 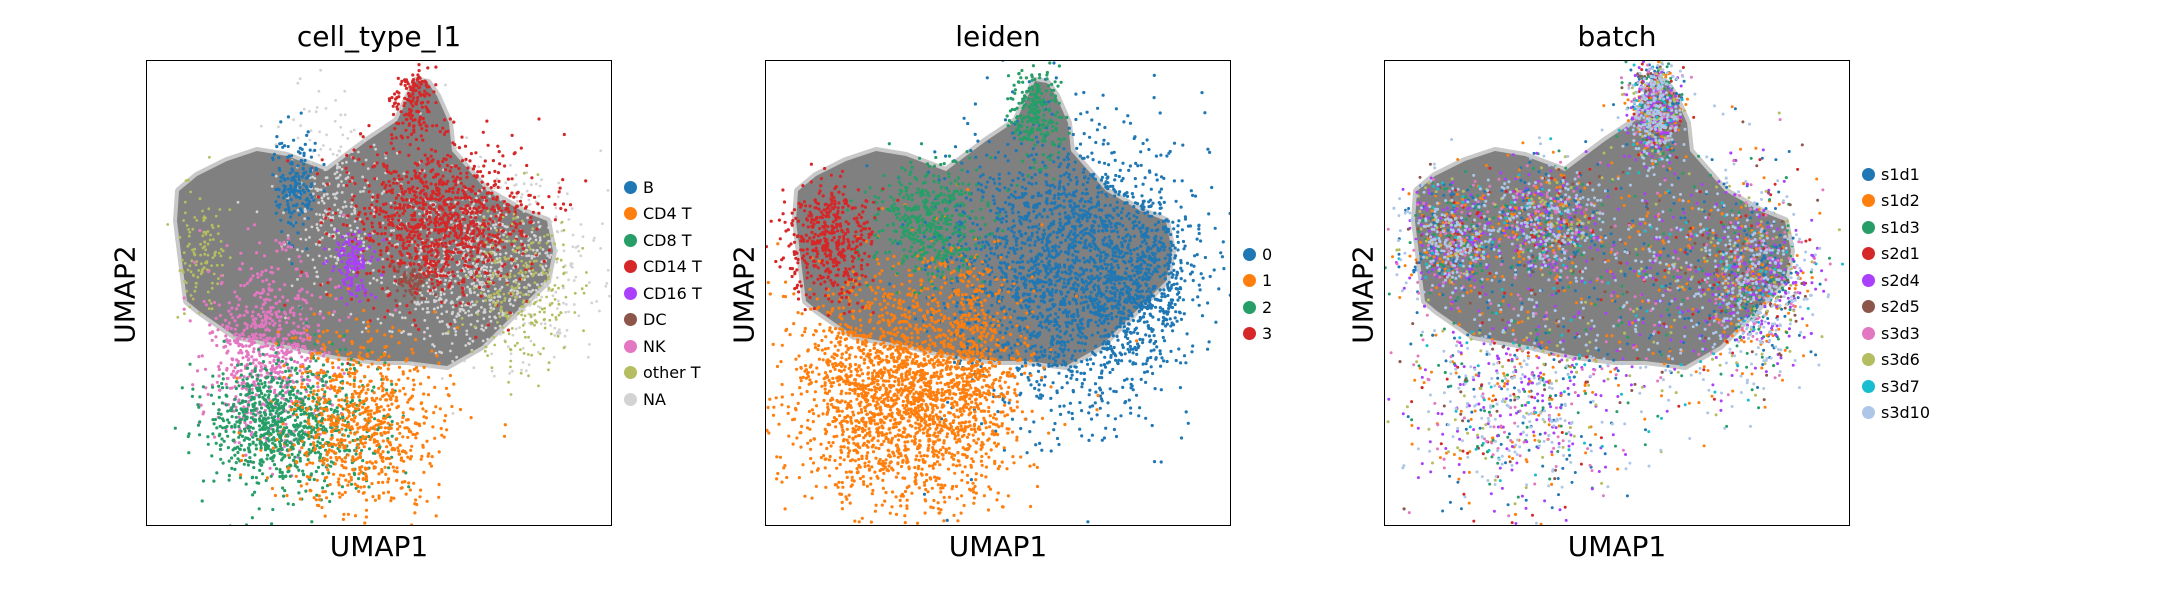 What do you see at coordinates (1900, 307) in the screenshot?
I see `legend-label: s2d5` at bounding box center [1900, 307].